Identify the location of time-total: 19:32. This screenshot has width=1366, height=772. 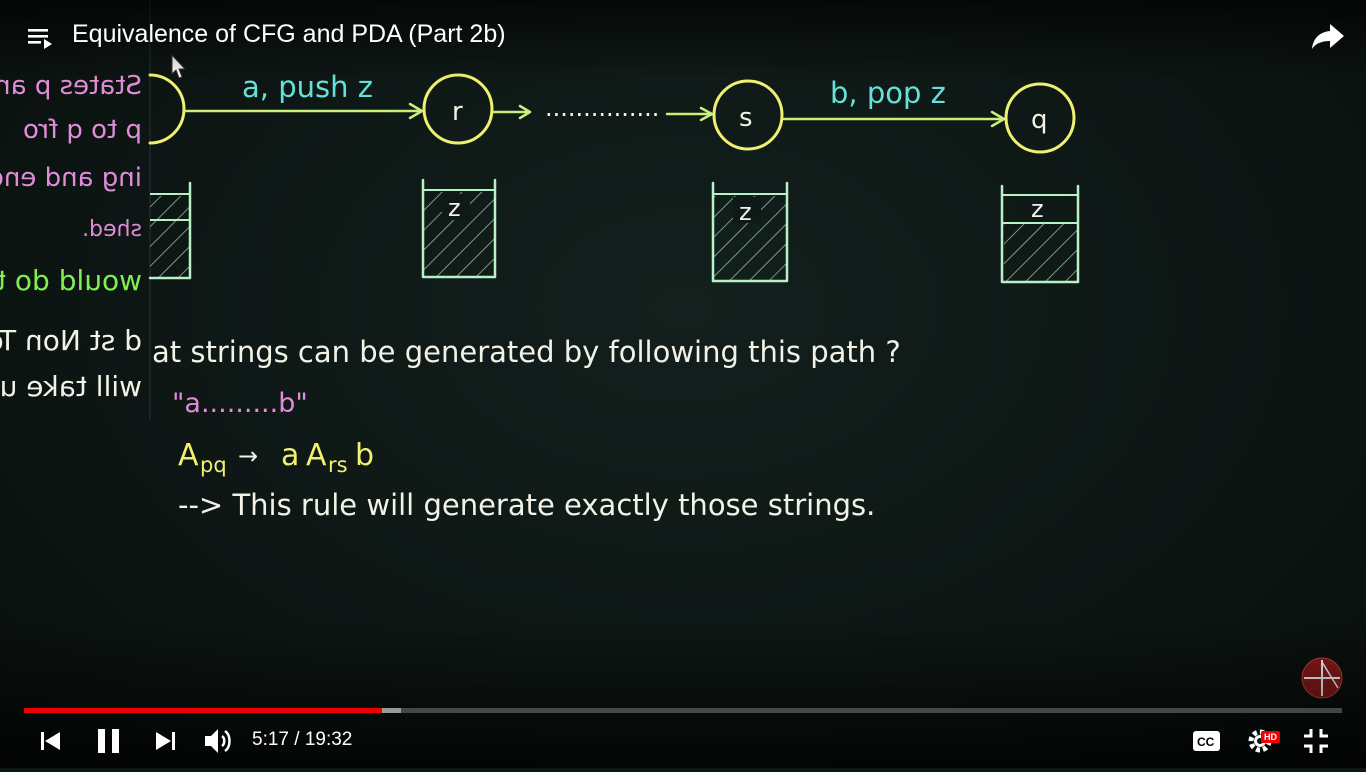
(328, 739).